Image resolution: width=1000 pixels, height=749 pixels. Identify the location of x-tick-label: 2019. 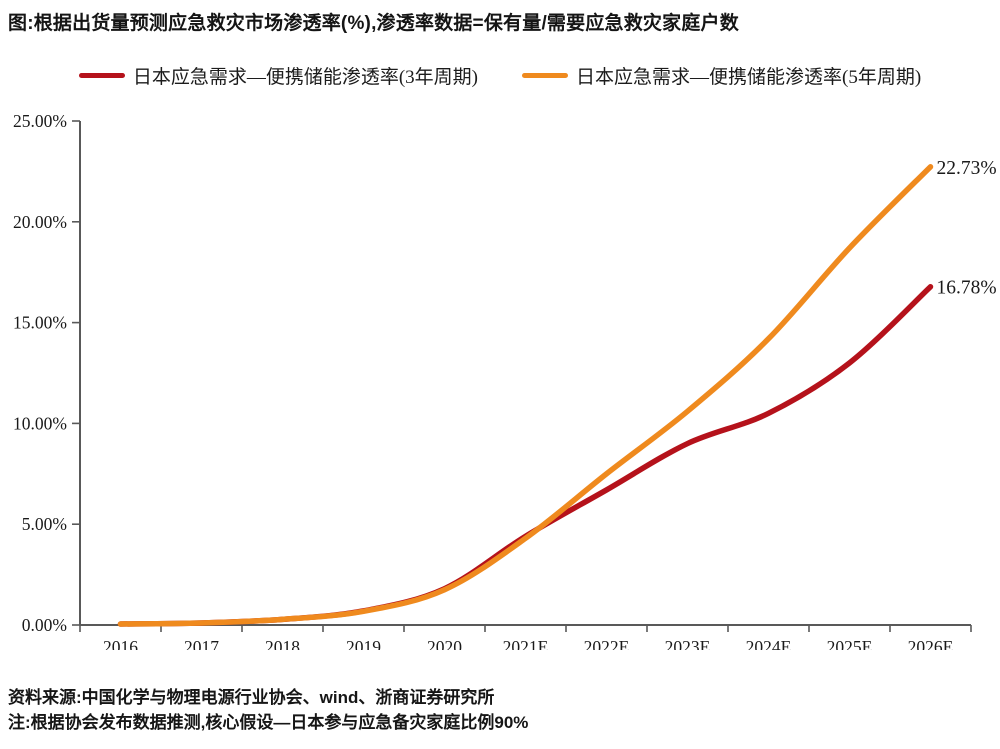
(363, 643).